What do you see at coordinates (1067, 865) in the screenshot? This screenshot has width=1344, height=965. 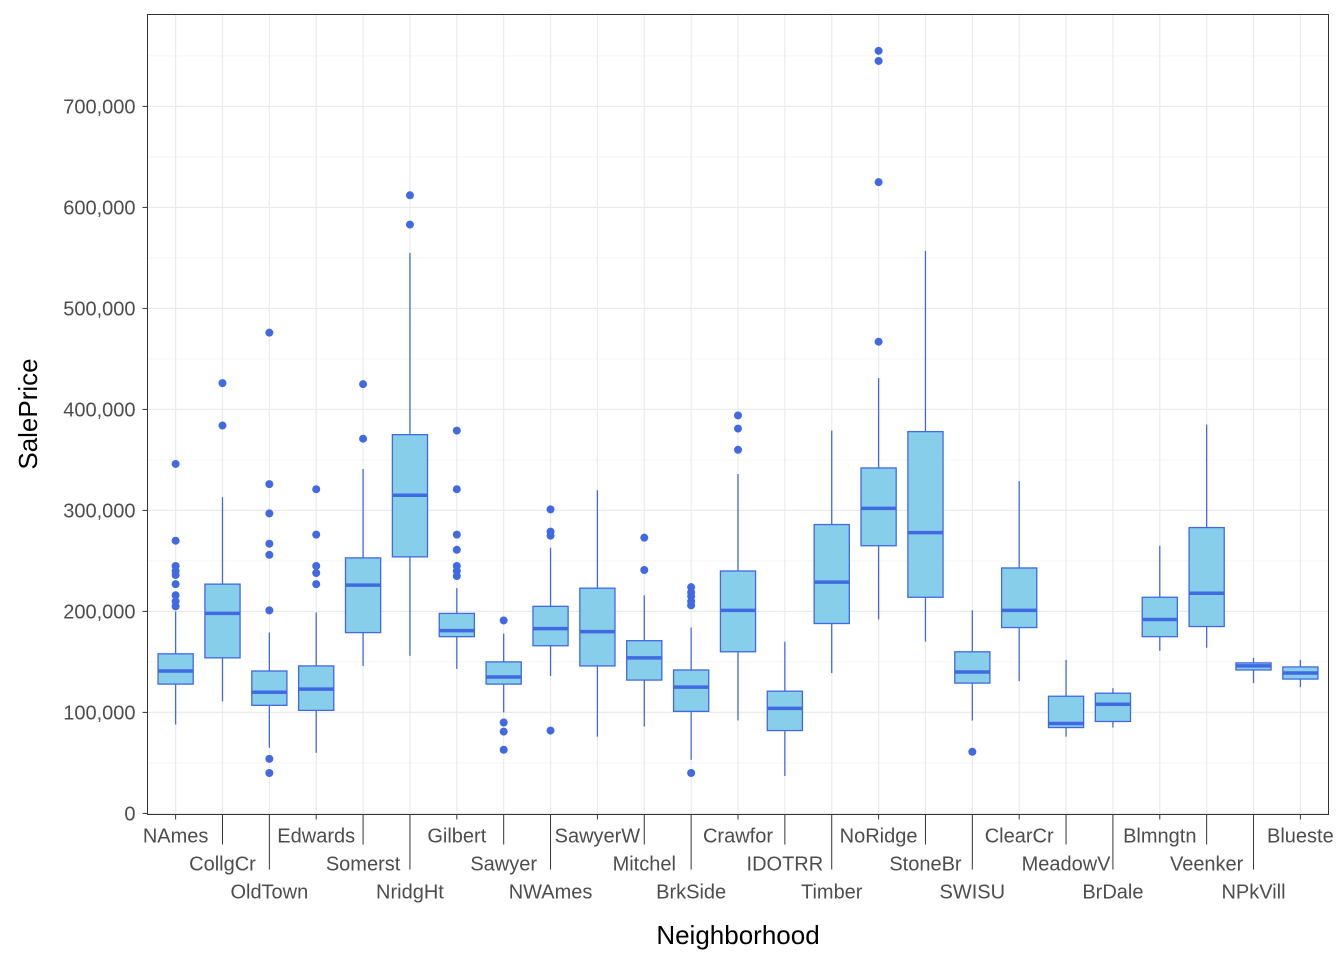 I see `x-tick-label: MeadowV` at bounding box center [1067, 865].